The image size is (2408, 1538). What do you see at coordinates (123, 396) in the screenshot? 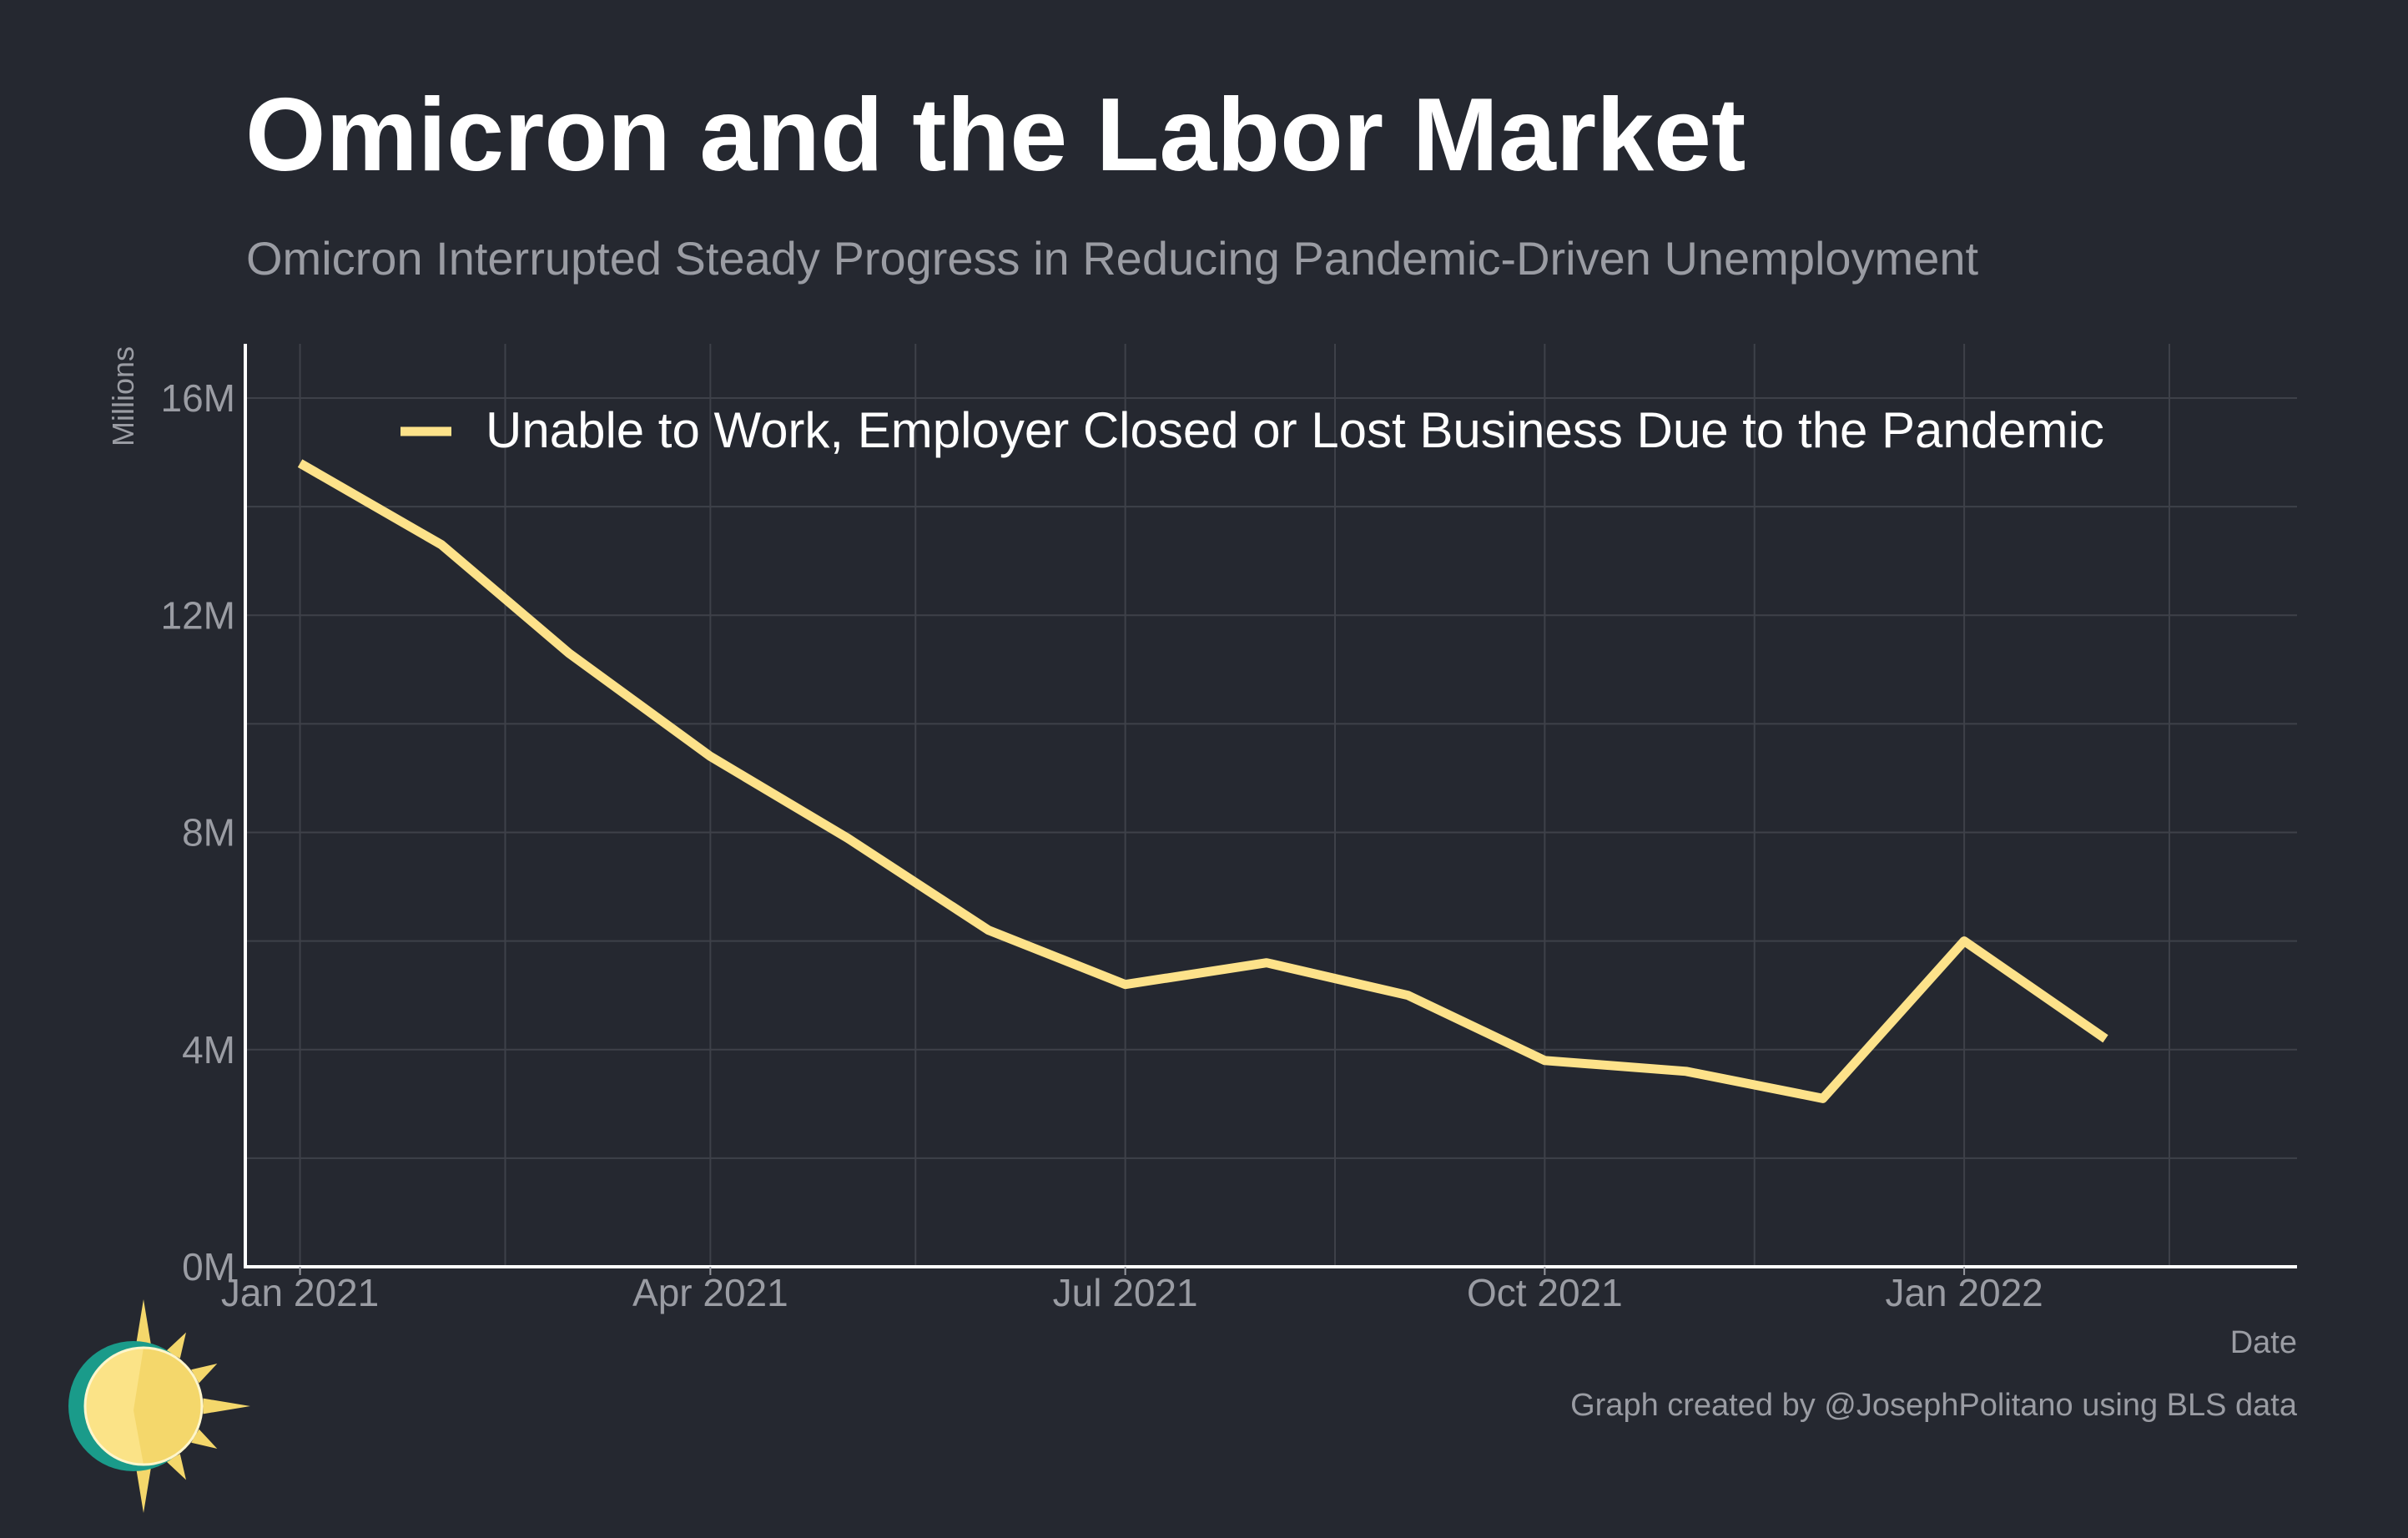
I see `y-axis-title: Millions` at bounding box center [123, 396].